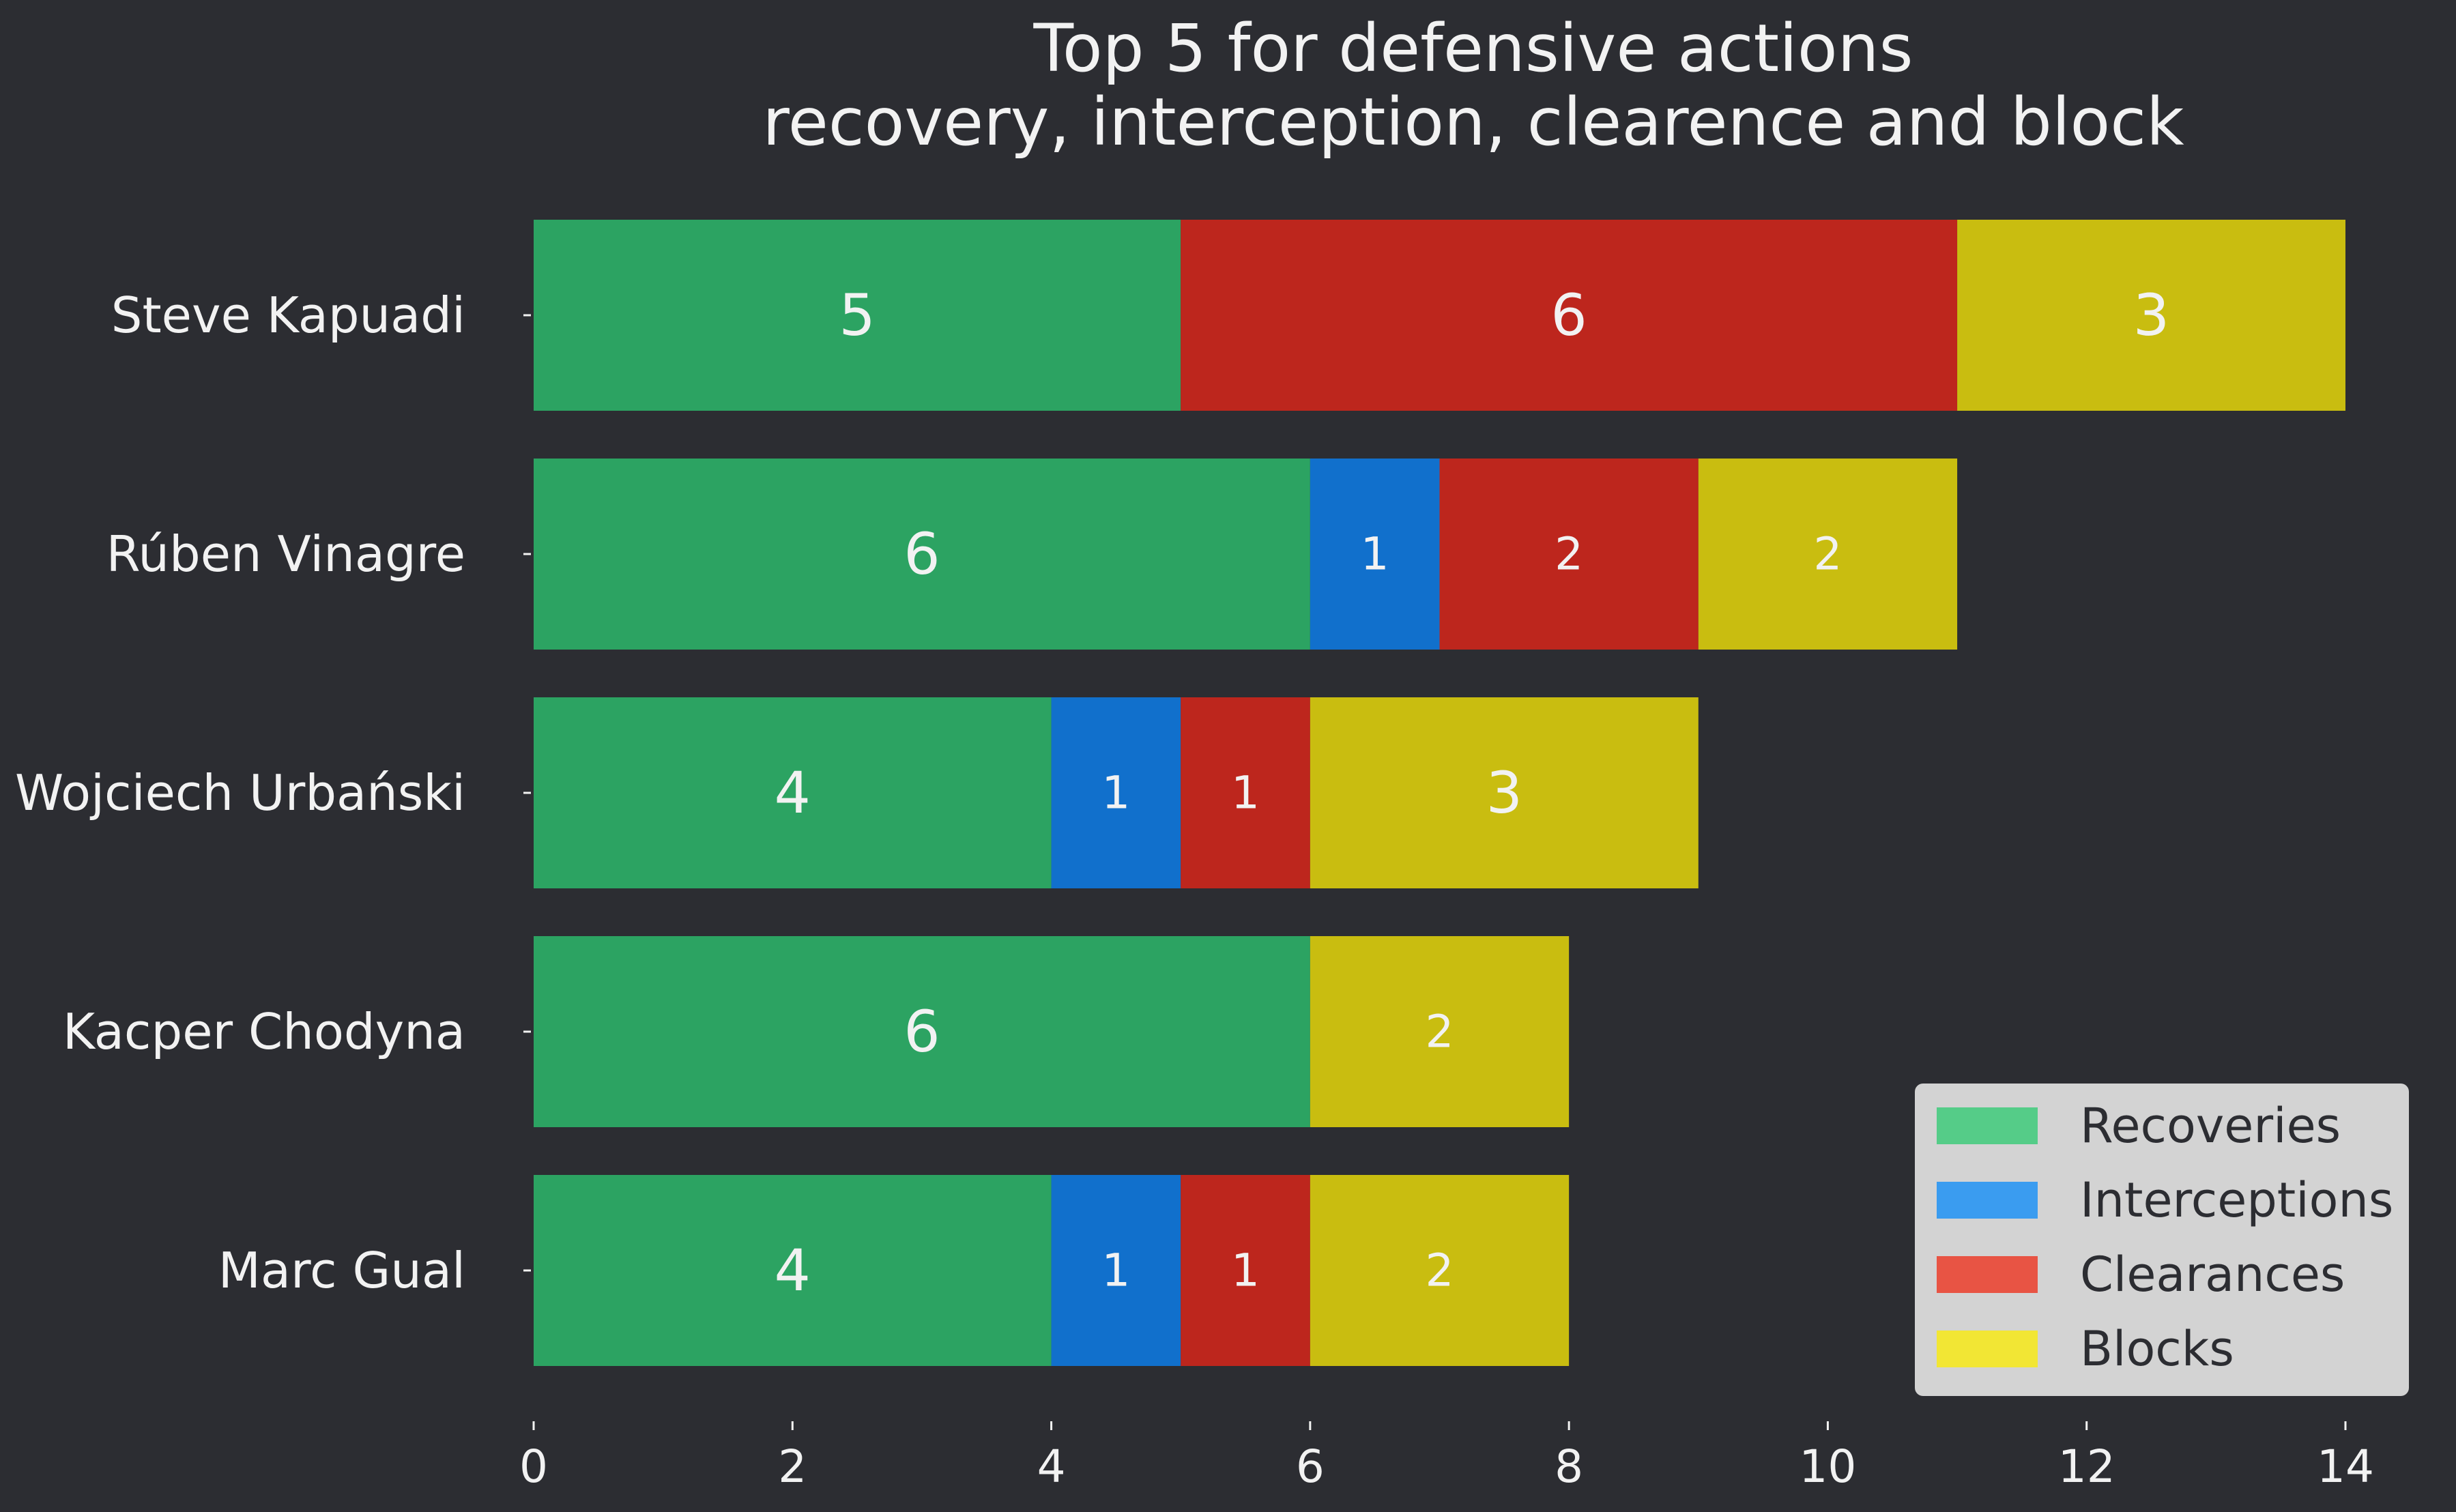  I want to click on y-tick-label: Marc Gual, so click(341, 1270).